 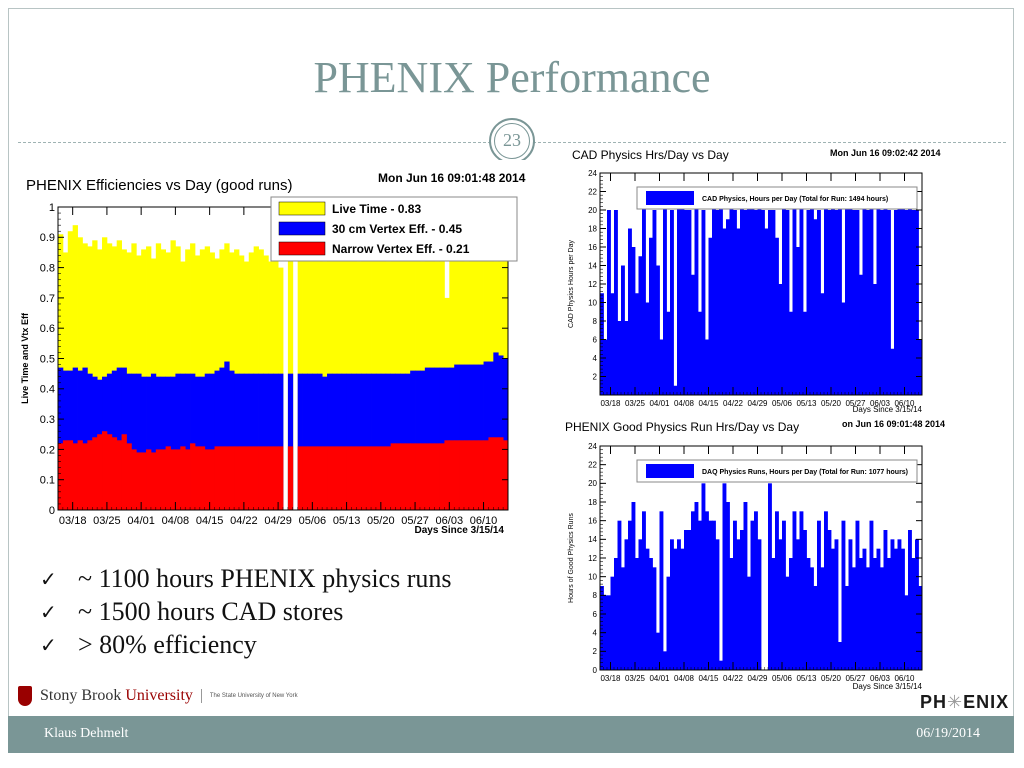 What do you see at coordinates (47, 390) in the screenshot?
I see `c1-y-tick-label: 0.4` at bounding box center [47, 390].